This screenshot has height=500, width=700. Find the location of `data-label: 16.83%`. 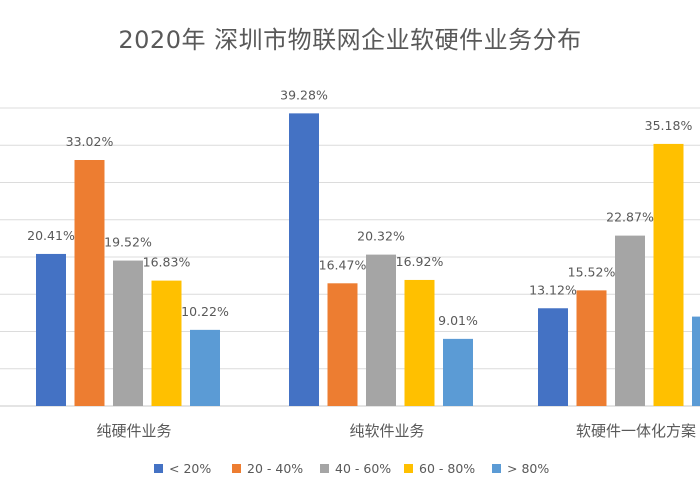

data-label: 16.83% is located at coordinates (167, 262).